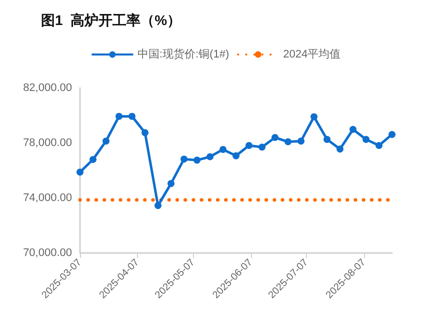  I want to click on chart-title: 图1 高炉开工率（%）, so click(111, 20).